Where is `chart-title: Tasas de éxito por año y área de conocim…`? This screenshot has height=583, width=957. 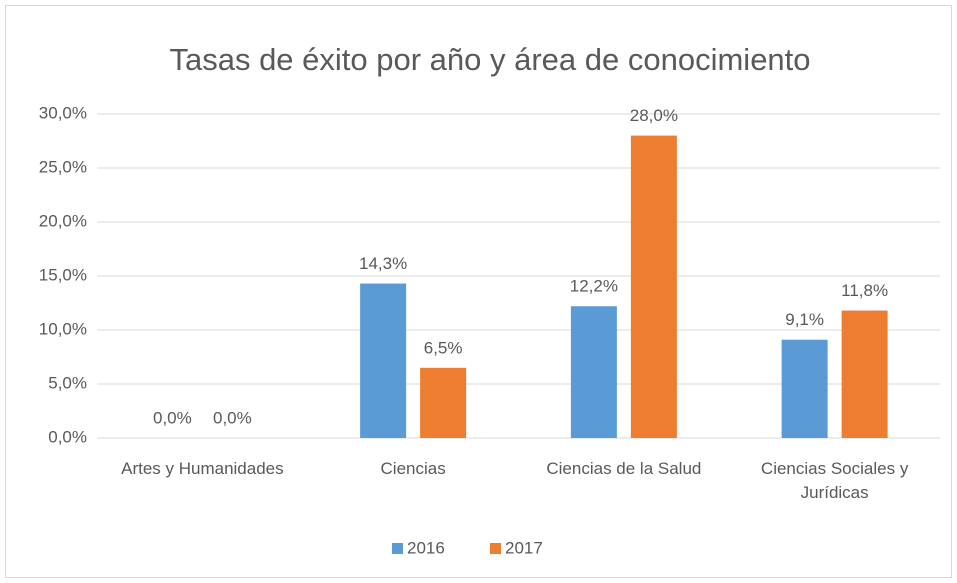
chart-title: Tasas de éxito por año y área de conocim… is located at coordinates (489, 59).